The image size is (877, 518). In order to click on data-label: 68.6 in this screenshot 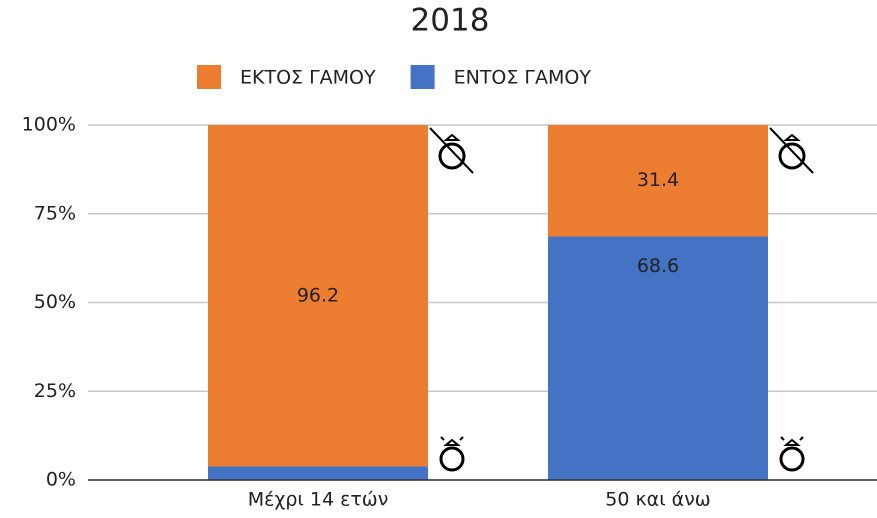, I will do `click(658, 266)`.